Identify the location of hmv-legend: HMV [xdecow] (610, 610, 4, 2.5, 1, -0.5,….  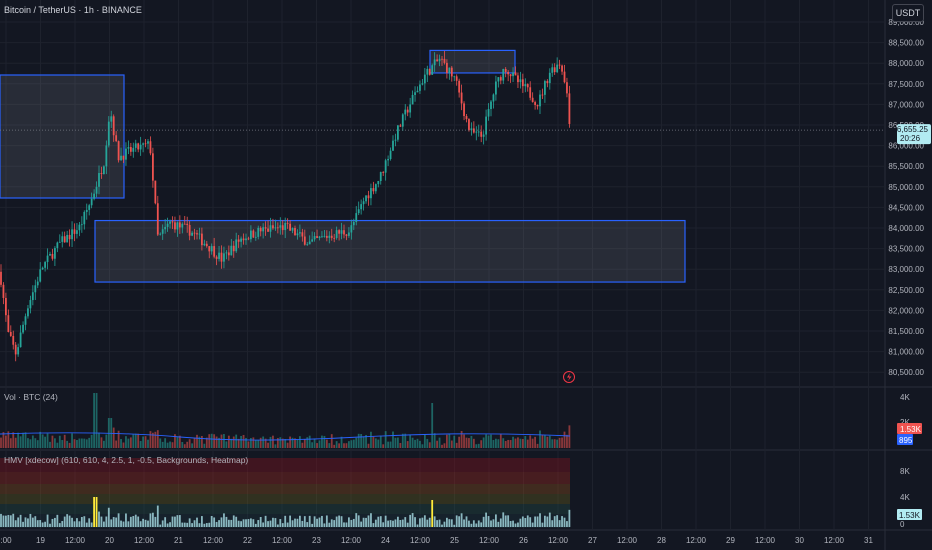
(126, 460).